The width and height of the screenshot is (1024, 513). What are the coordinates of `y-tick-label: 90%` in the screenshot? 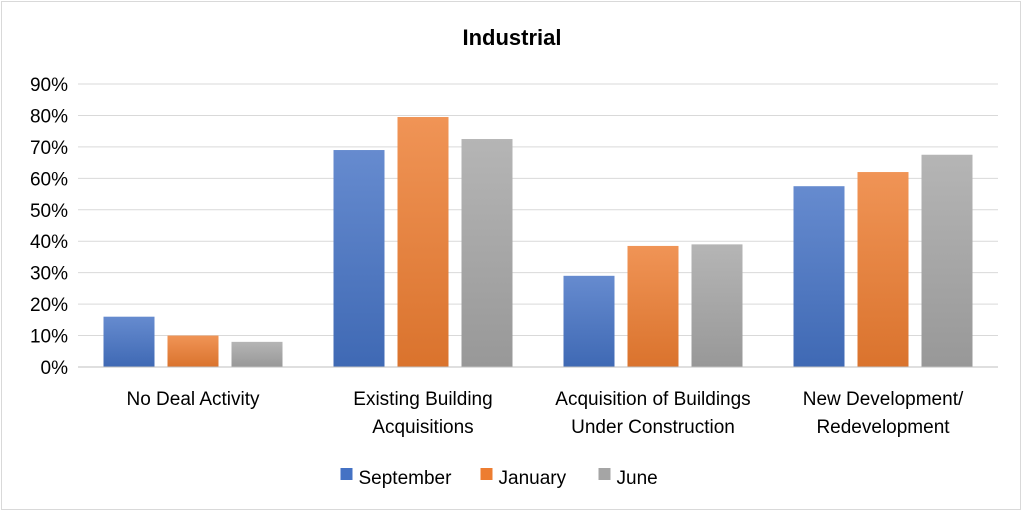 It's located at (49, 85).